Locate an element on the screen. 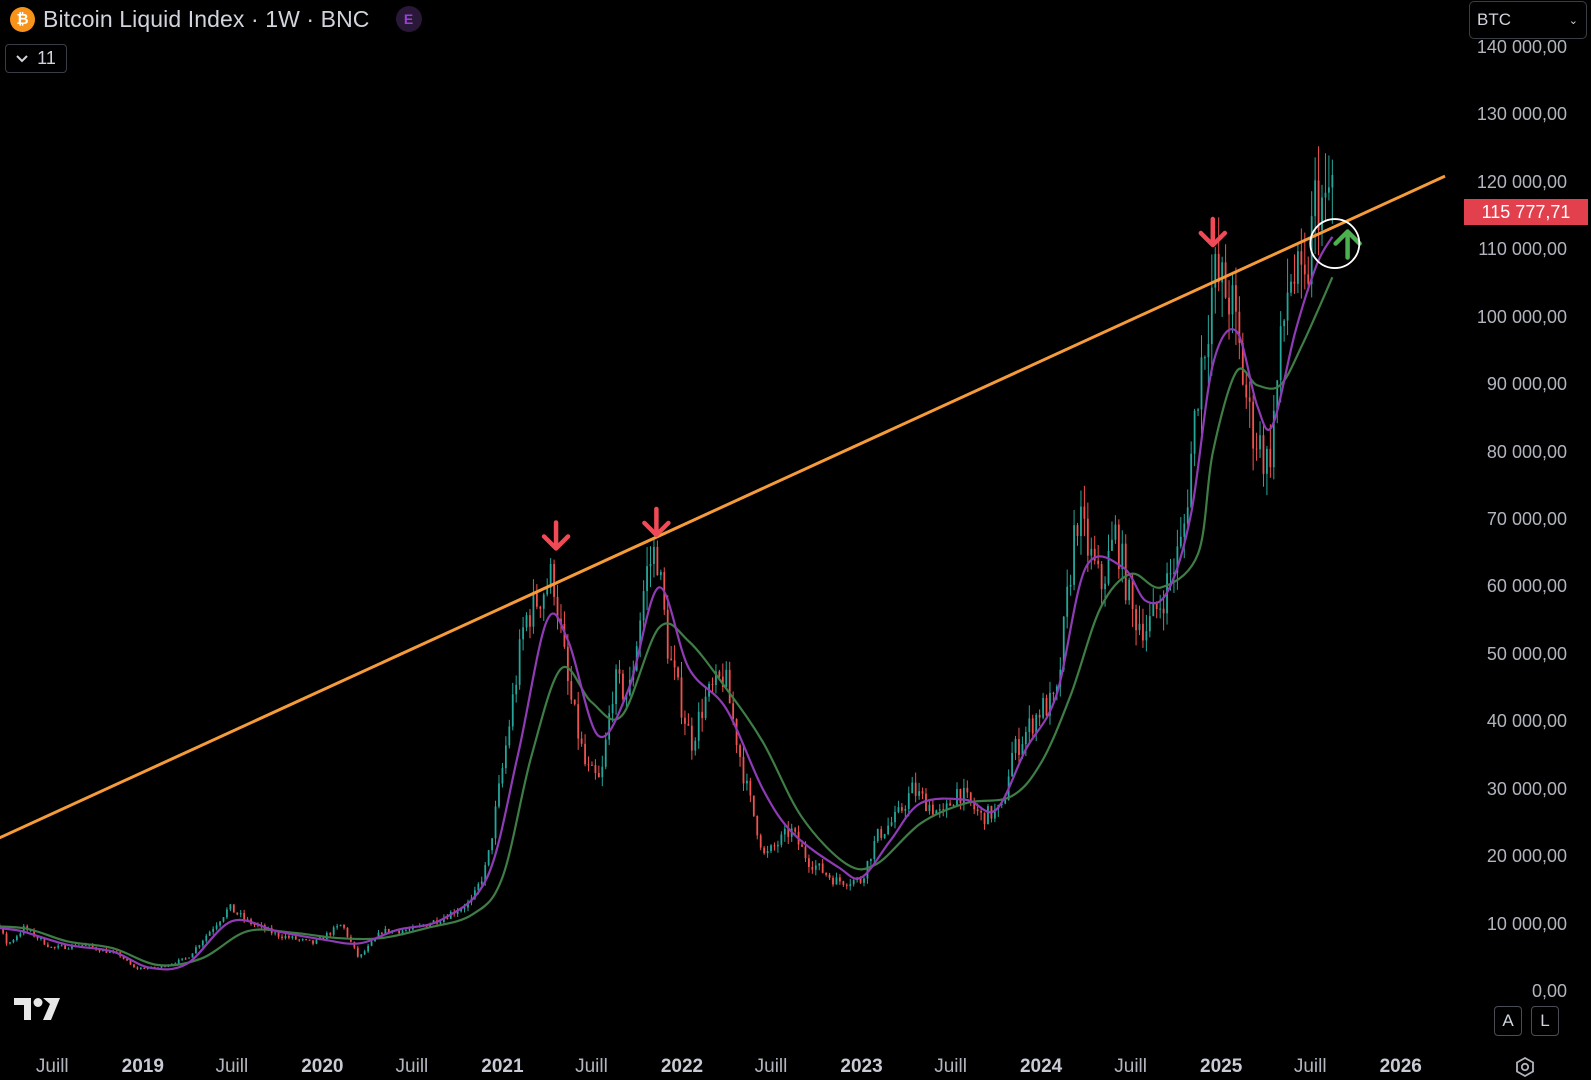 Image resolution: width=1591 pixels, height=1080 pixels. indicators-toggle-button: 11 is located at coordinates (36, 58).